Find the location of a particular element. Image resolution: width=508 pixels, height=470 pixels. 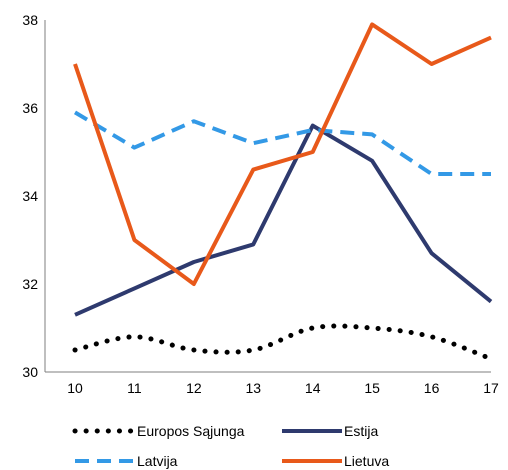

x-axis-ticks: 10 11 12 13 14 15 16 17 is located at coordinates (283, 388).